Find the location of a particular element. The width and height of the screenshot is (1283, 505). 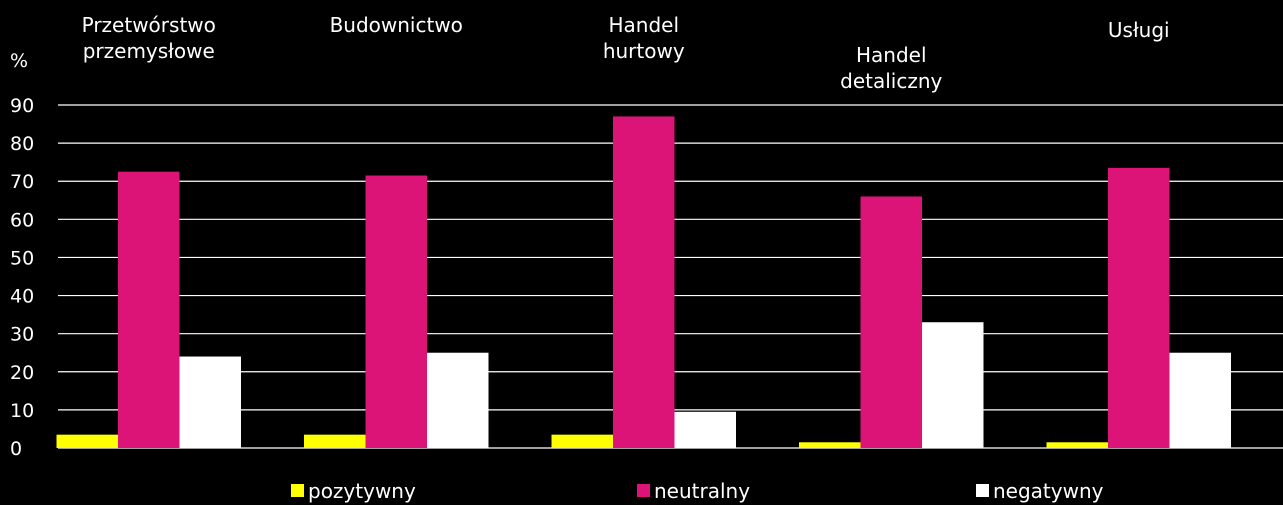

y-tick-label: 90 is located at coordinates (22, 106).